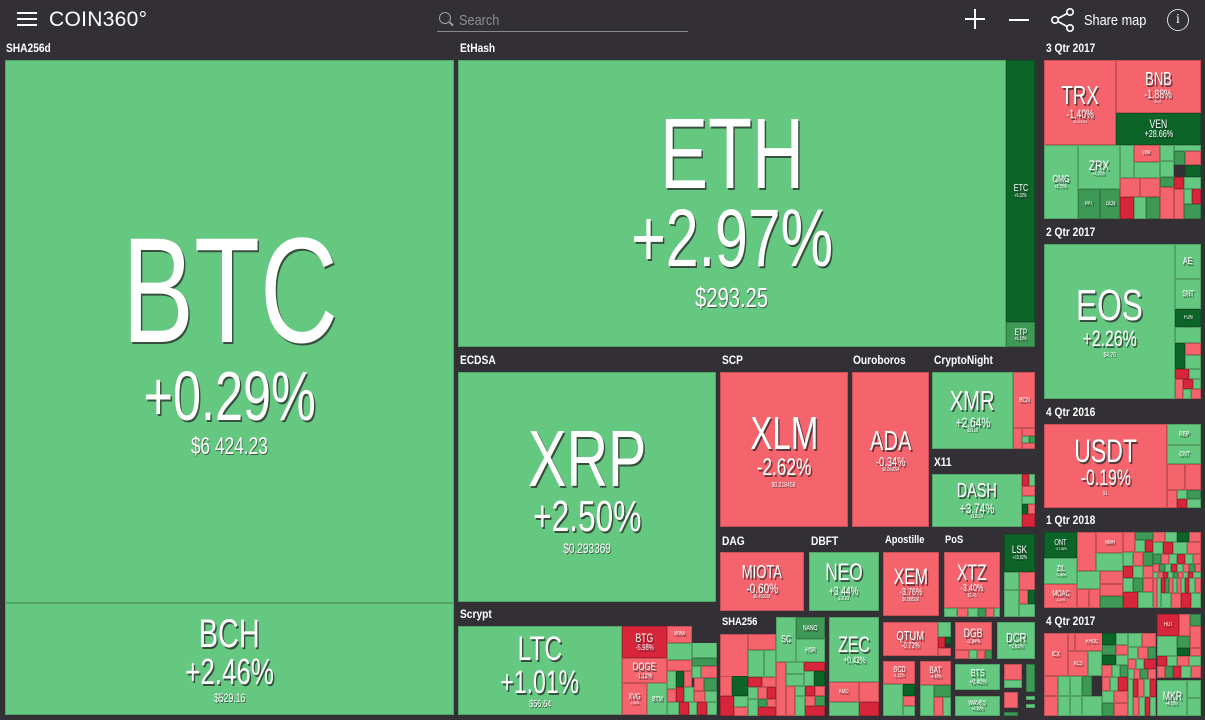 This screenshot has height=720, width=1205. I want to click on coin-tile-icx: ICX, so click(1056, 654).